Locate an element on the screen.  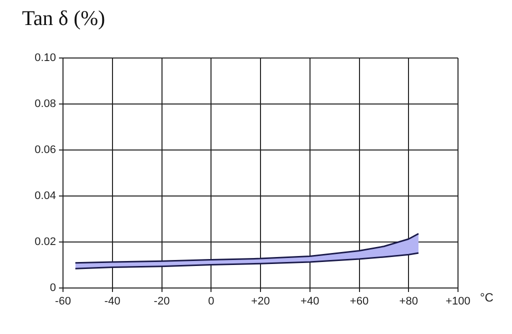
x-tick-label: -60 is located at coordinates (63, 302).